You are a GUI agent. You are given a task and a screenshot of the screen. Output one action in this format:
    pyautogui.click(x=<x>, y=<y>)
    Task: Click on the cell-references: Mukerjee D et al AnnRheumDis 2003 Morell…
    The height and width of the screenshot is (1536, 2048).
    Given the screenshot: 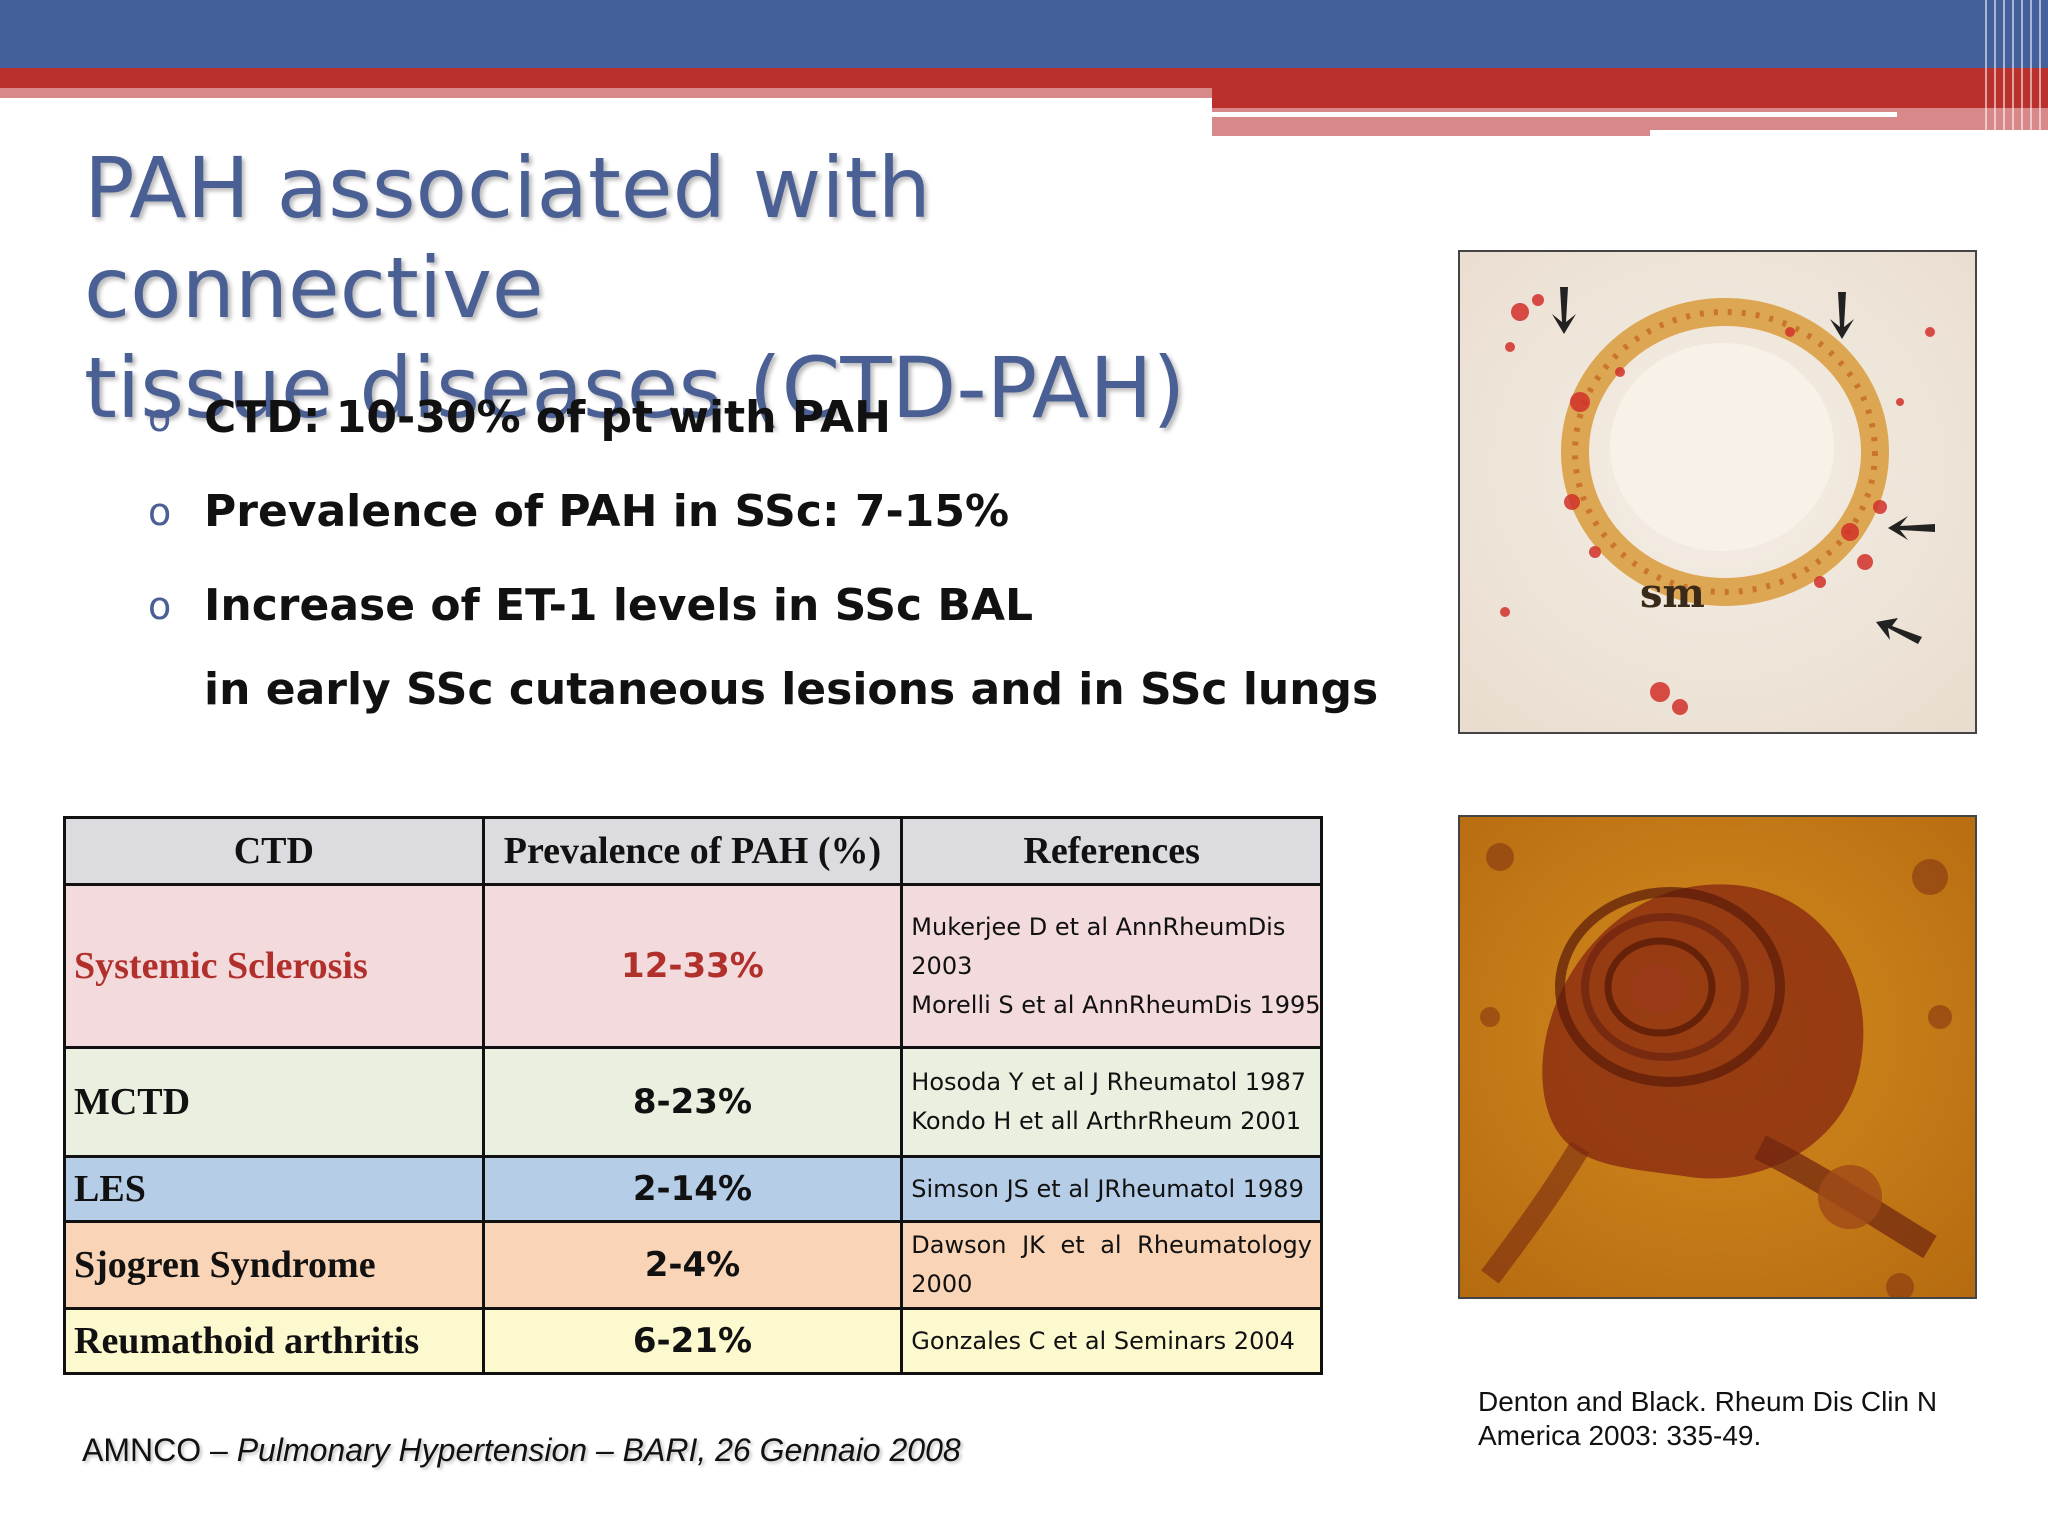 What is the action you would take?
    pyautogui.click(x=1111, y=966)
    